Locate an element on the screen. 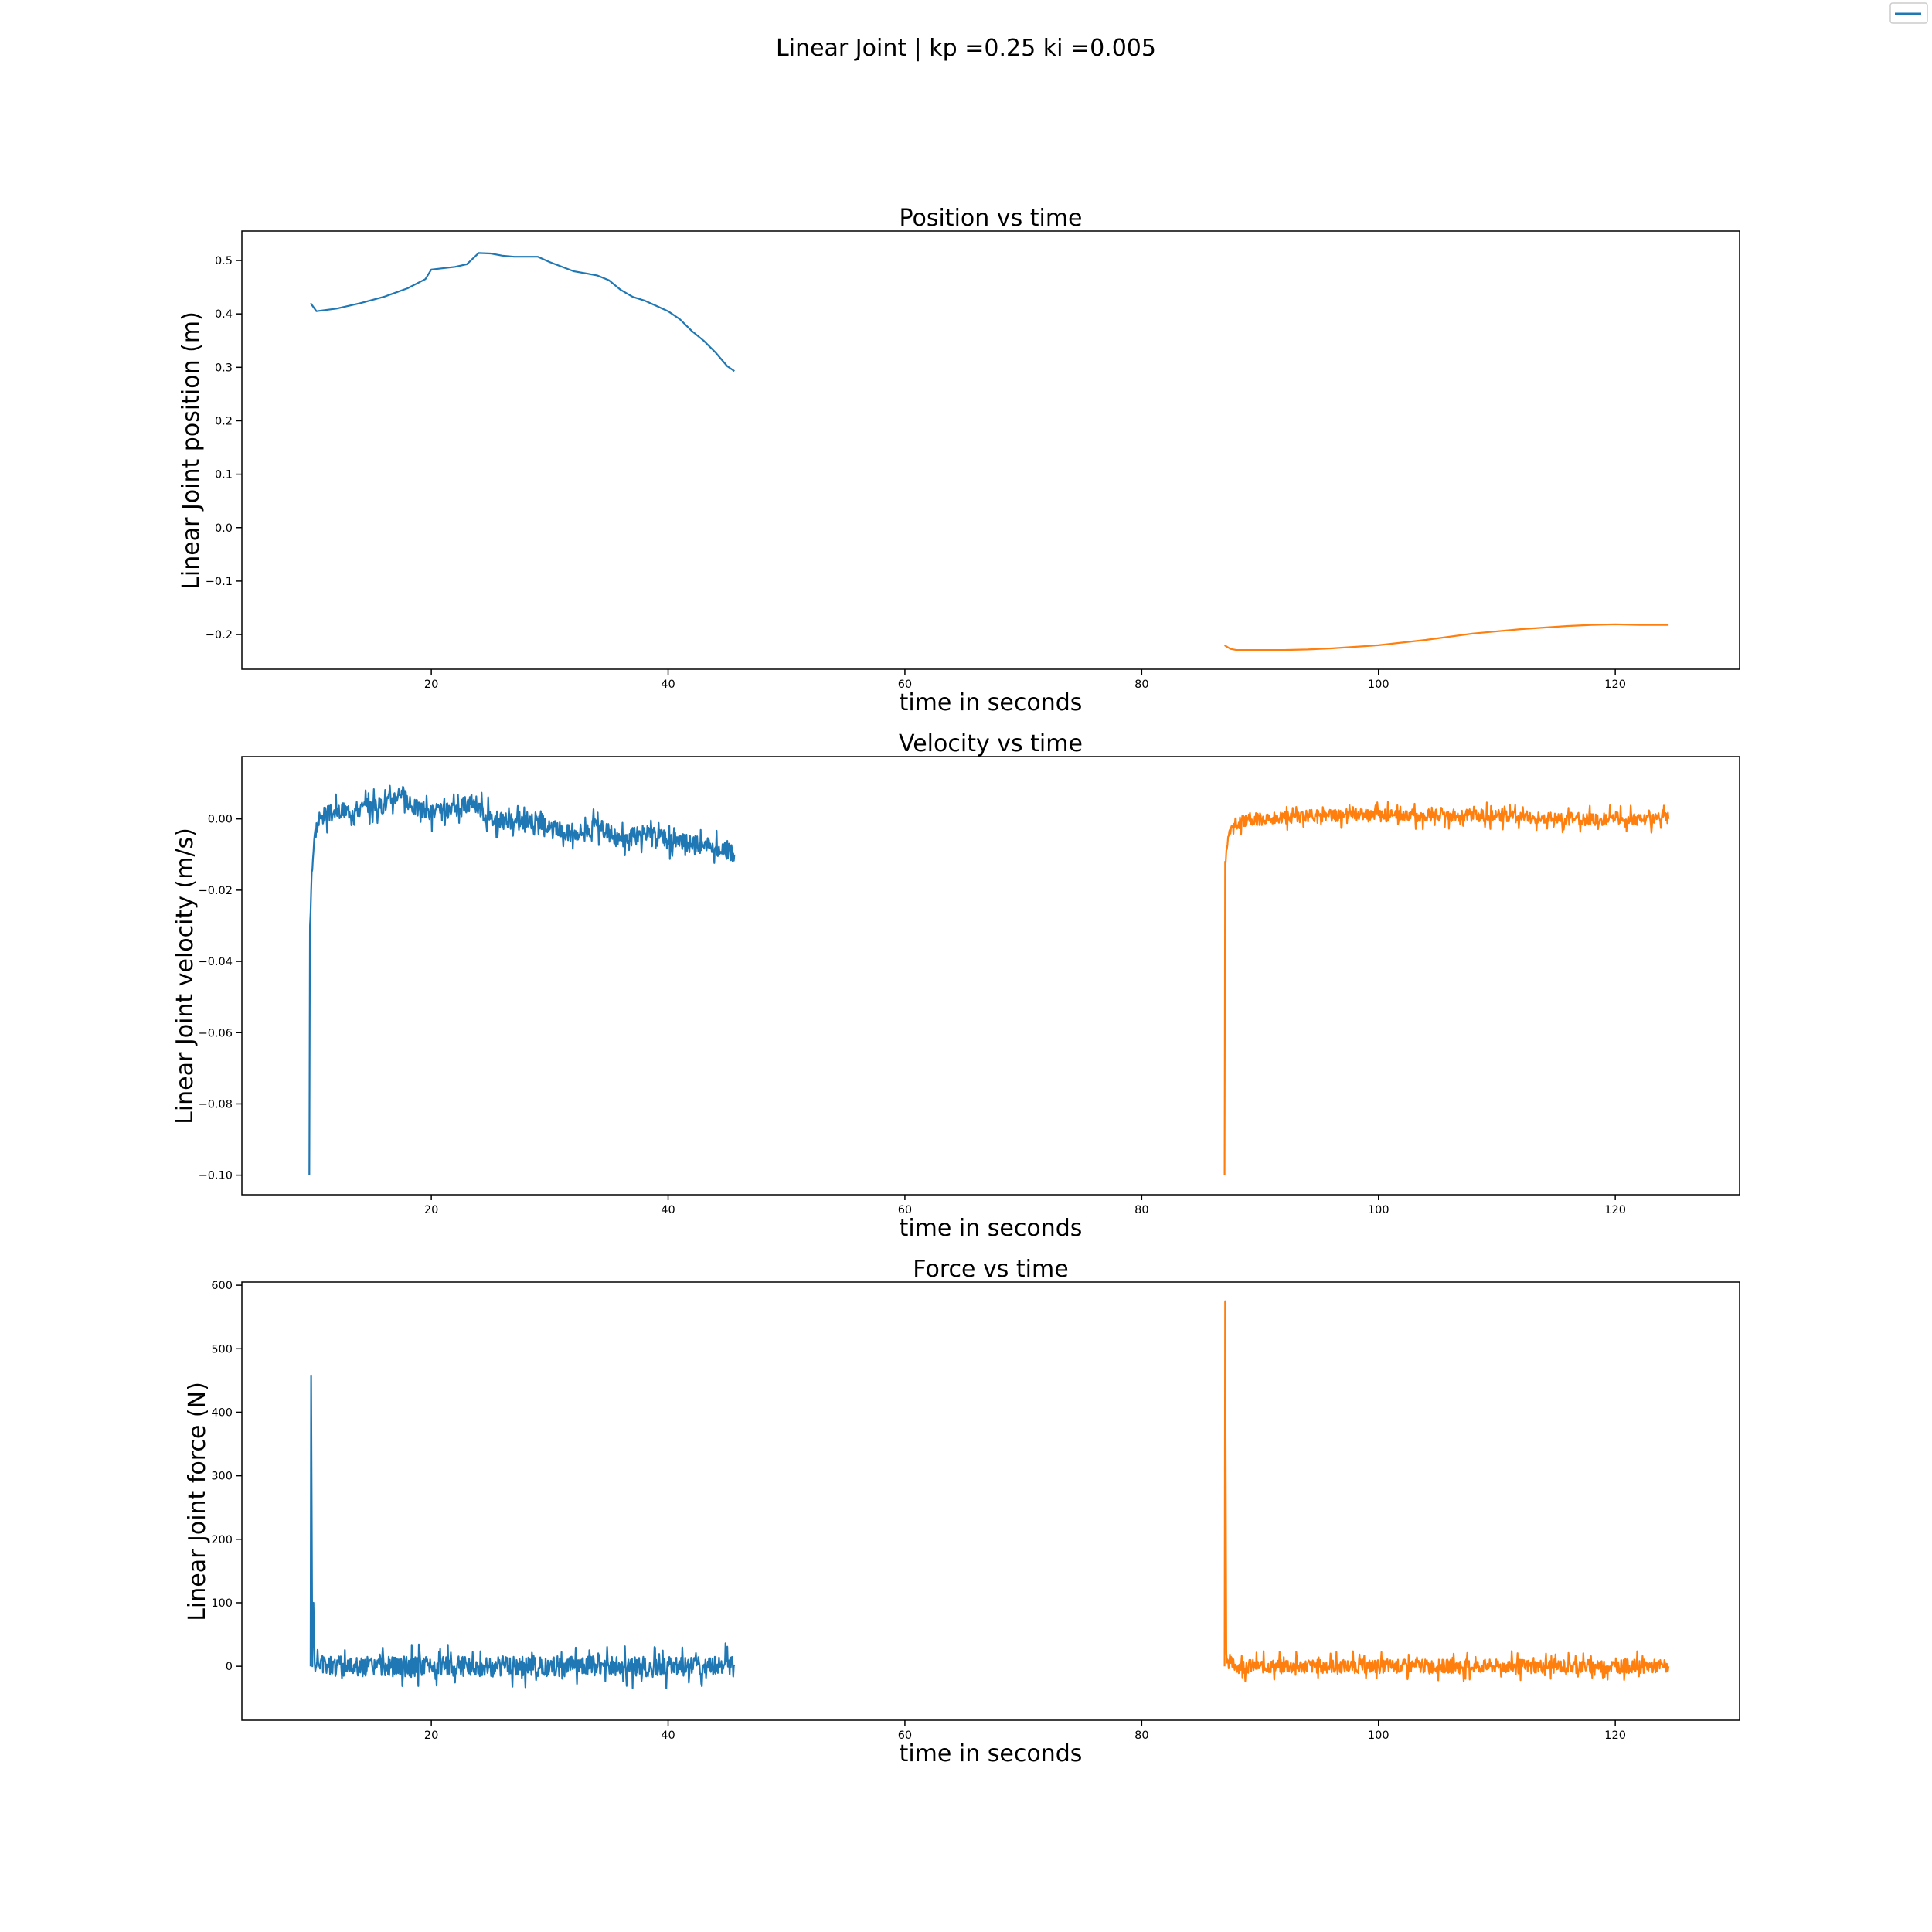 The width and height of the screenshot is (1932, 1932). velocity-xtick-label: 20 is located at coordinates (431, 1210).